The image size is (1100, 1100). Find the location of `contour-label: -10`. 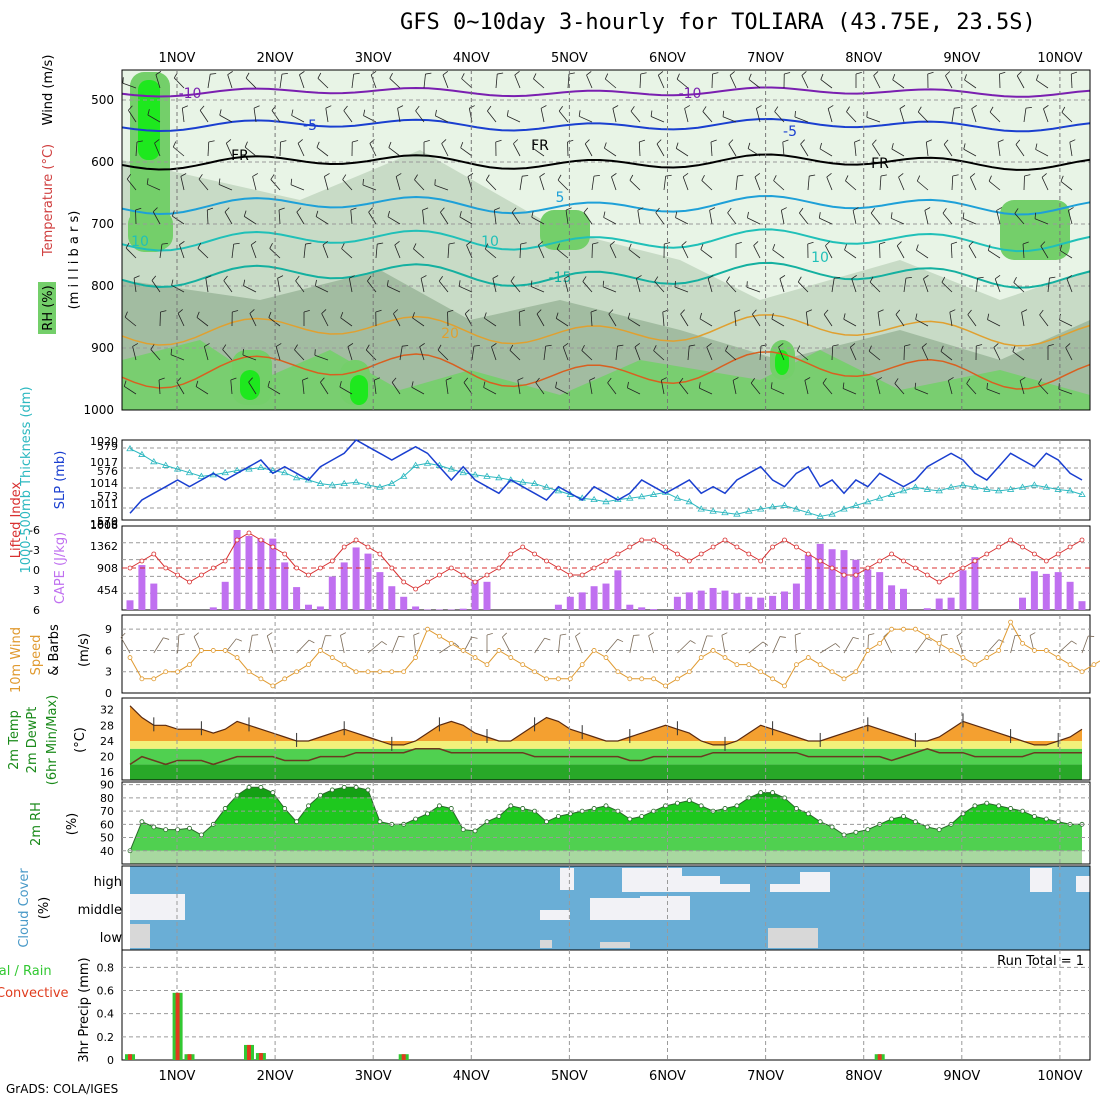

contour-label: -10 is located at coordinates (190, 94).